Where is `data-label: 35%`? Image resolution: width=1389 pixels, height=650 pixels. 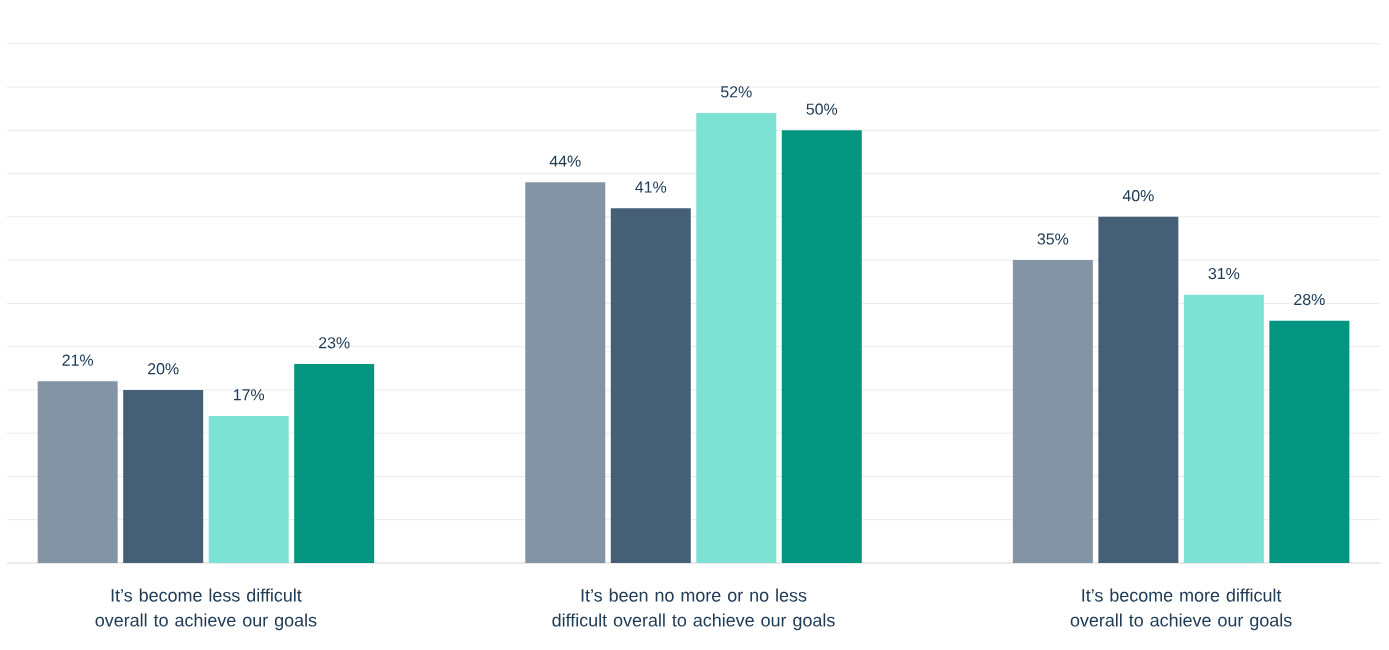
data-label: 35% is located at coordinates (1053, 239).